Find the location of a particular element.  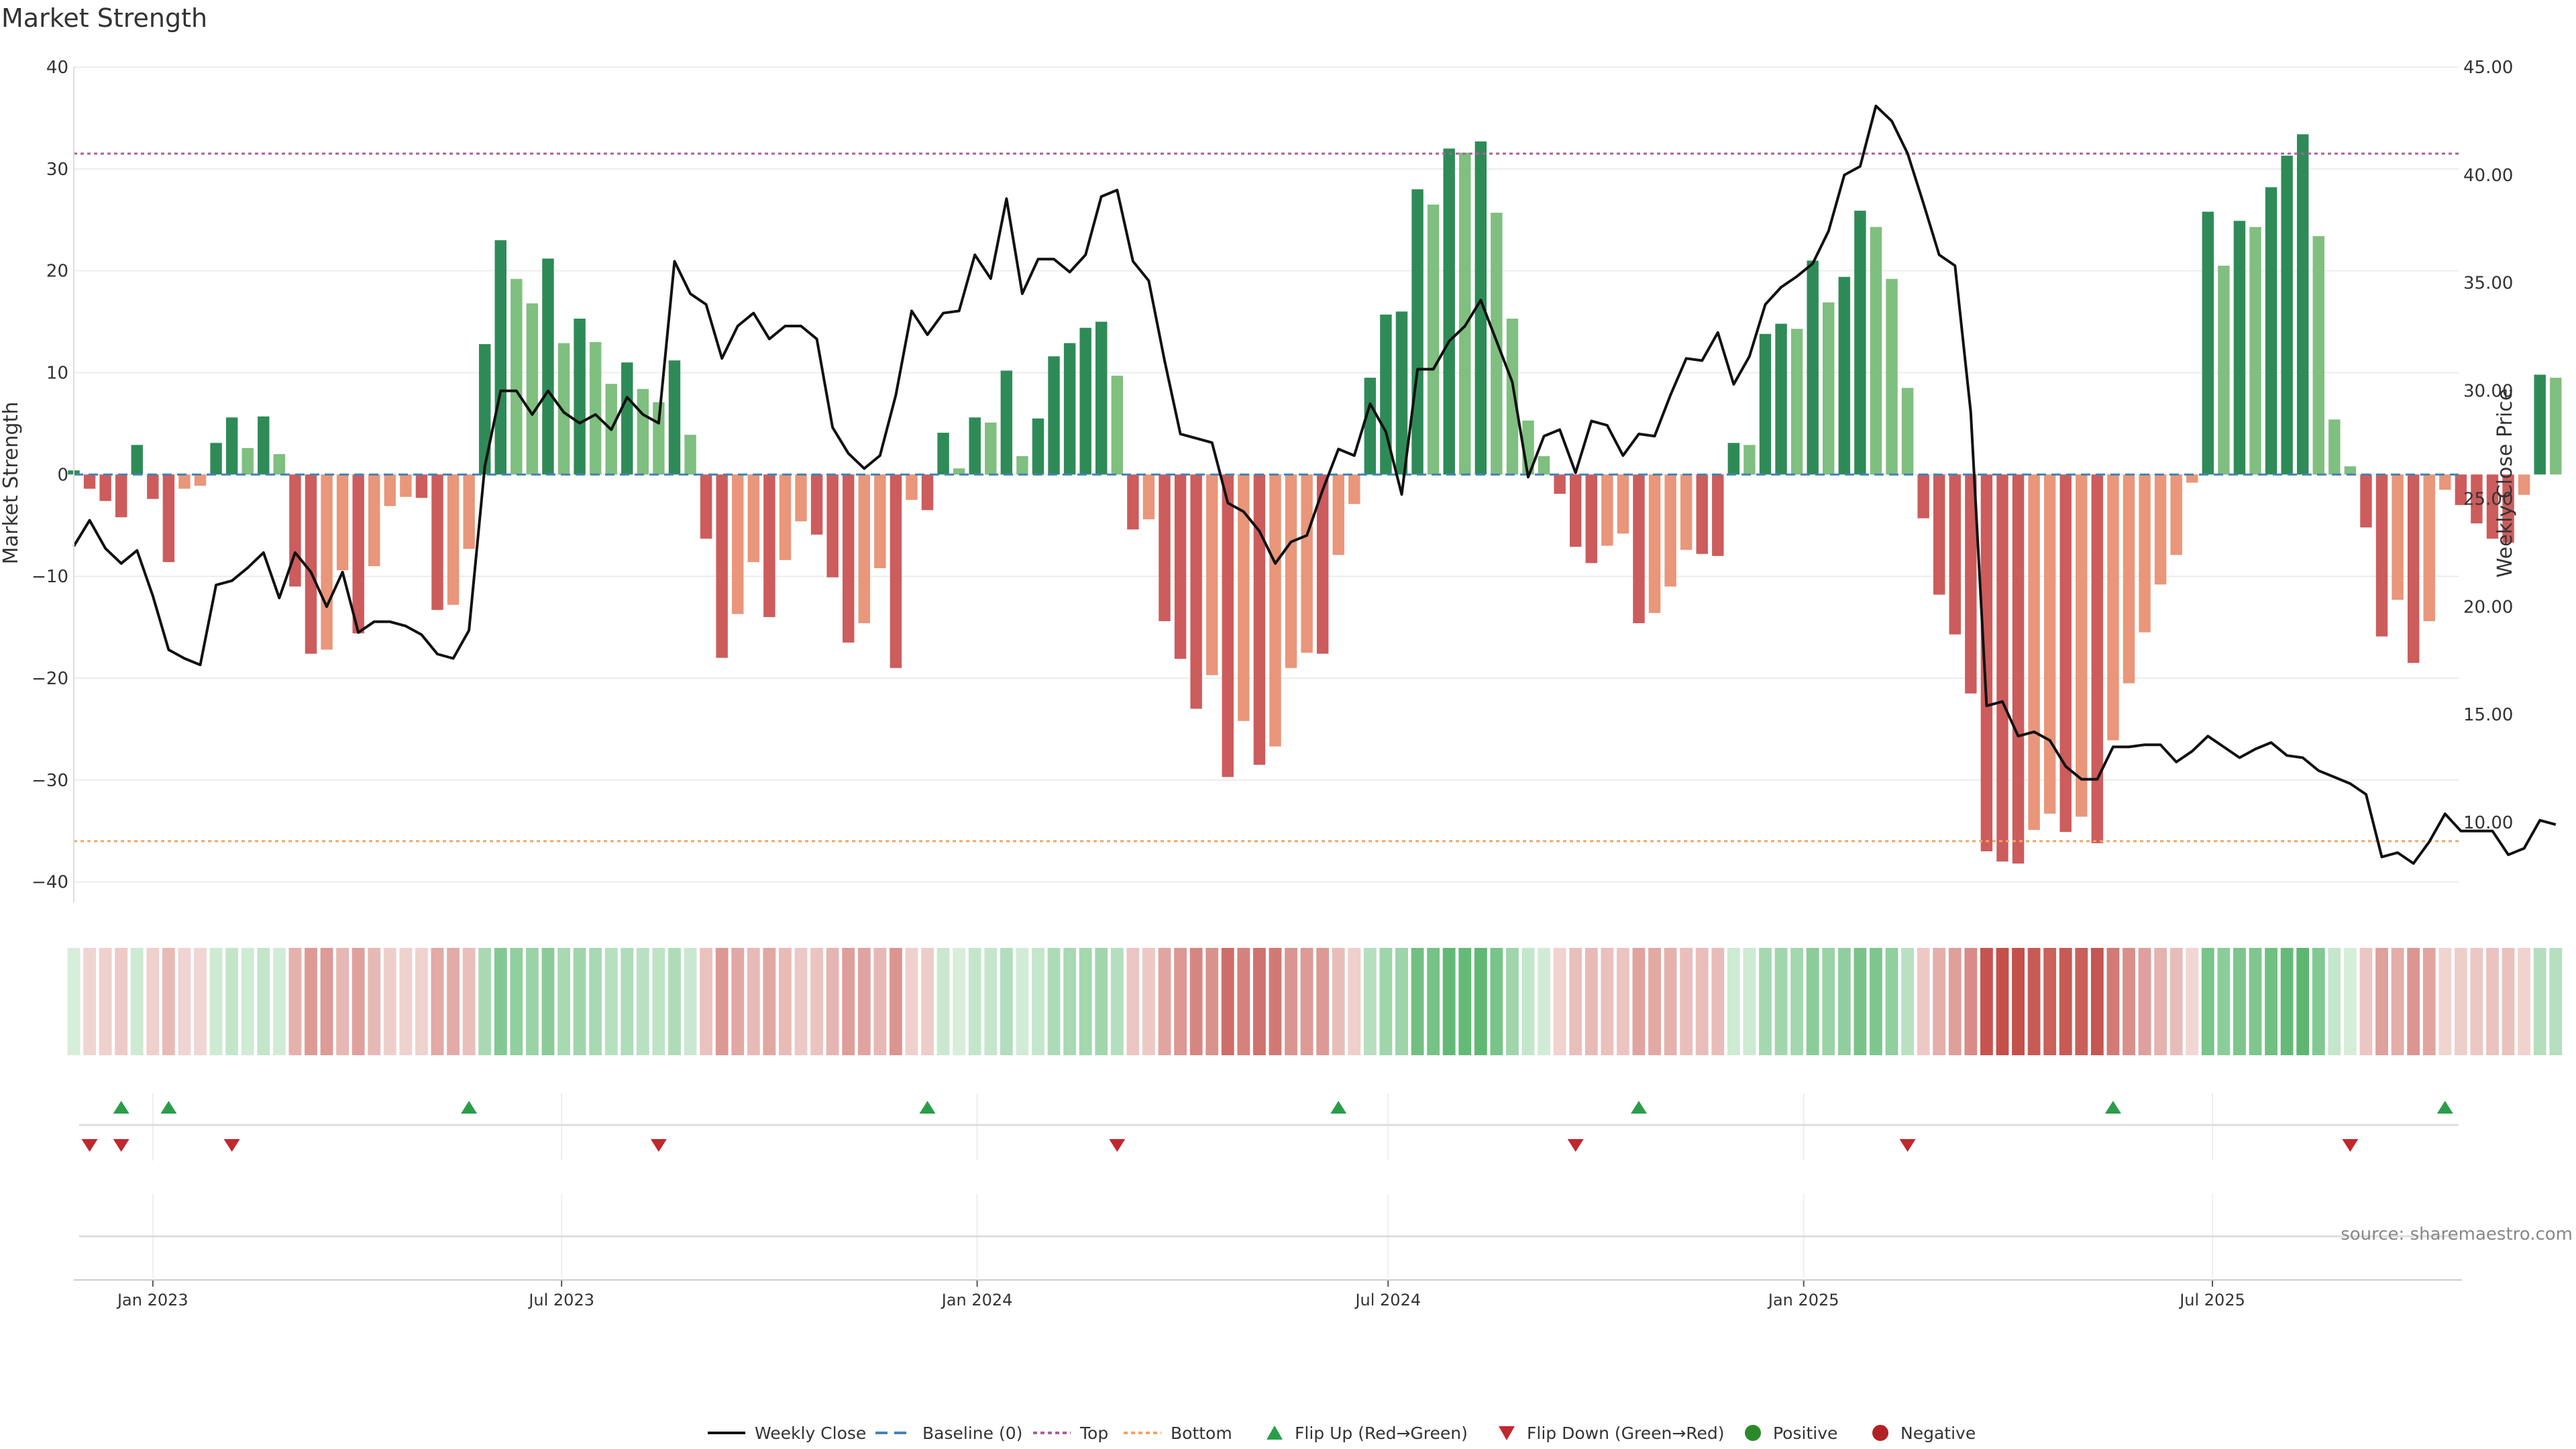

flip-down-marker is located at coordinates (1907, 1145).